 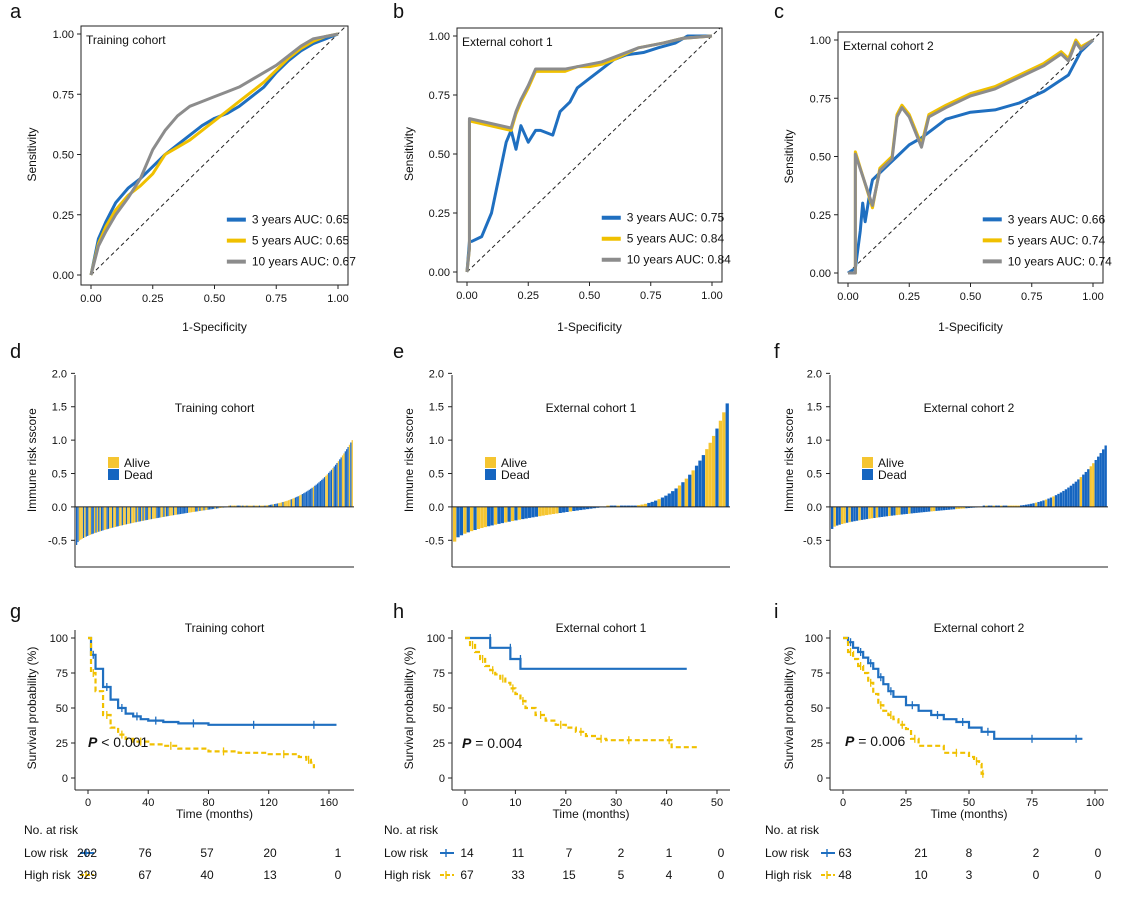 What do you see at coordinates (518, 853) in the screenshot?
I see `risk-count: 11` at bounding box center [518, 853].